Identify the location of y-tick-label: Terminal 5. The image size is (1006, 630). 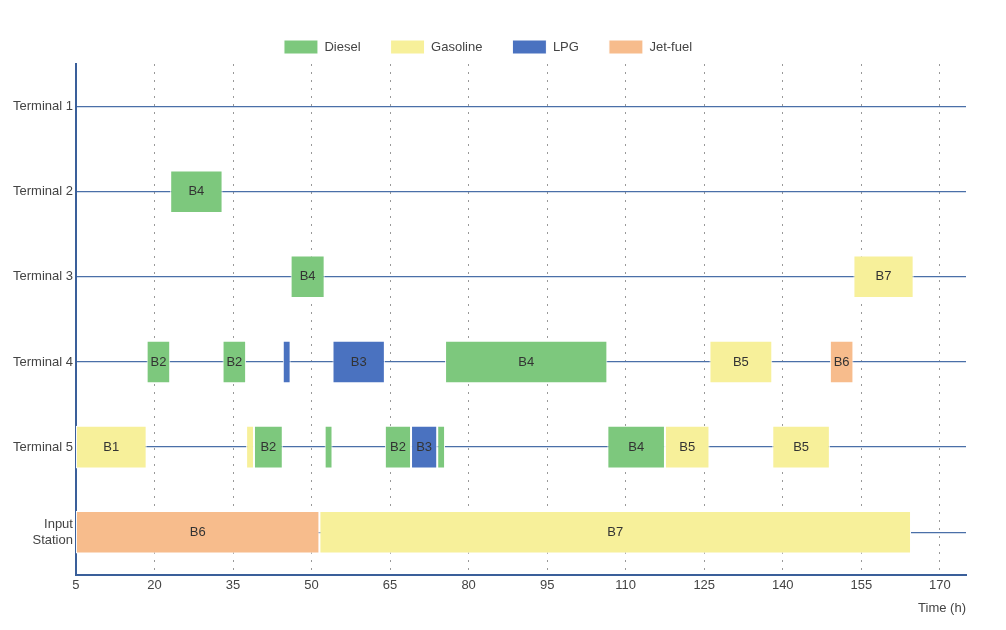
(43, 446).